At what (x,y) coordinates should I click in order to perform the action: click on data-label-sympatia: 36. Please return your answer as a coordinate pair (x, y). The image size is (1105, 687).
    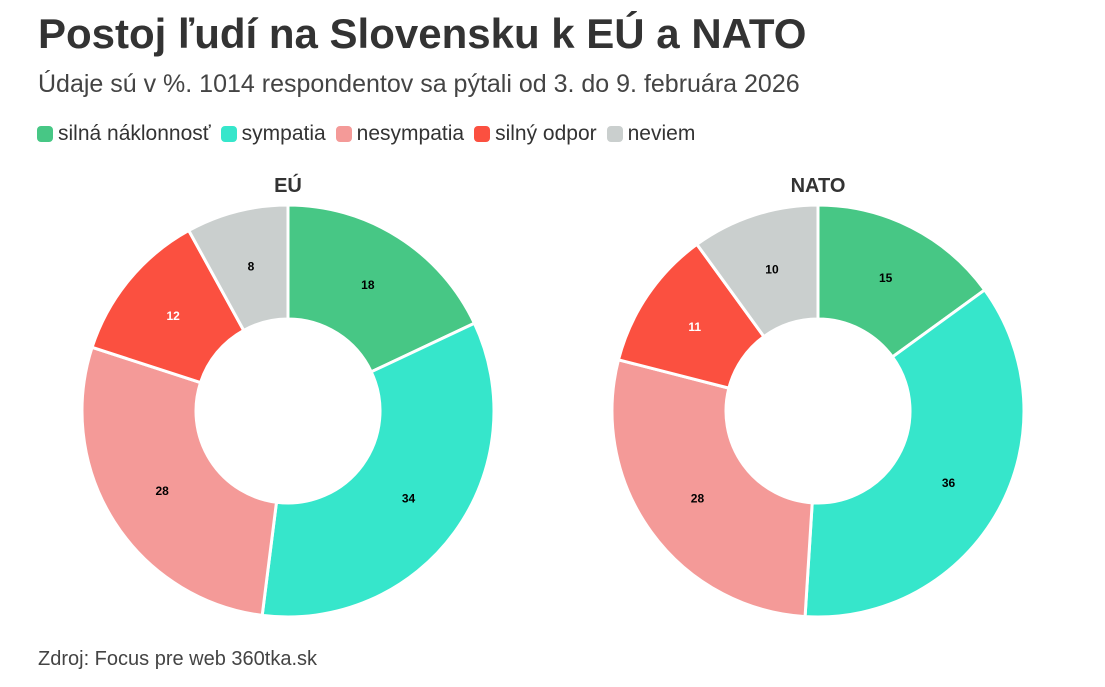
    Looking at the image, I should click on (949, 483).